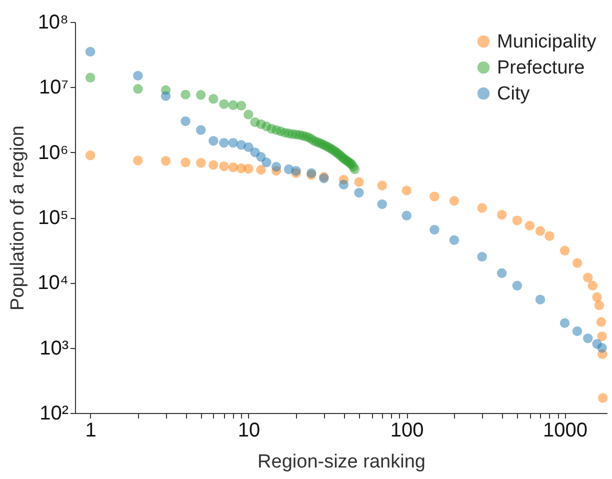 Image resolution: width=612 pixels, height=479 pixels. Describe the element at coordinates (90, 431) in the screenshot. I see `x-tick-label: 1` at that location.